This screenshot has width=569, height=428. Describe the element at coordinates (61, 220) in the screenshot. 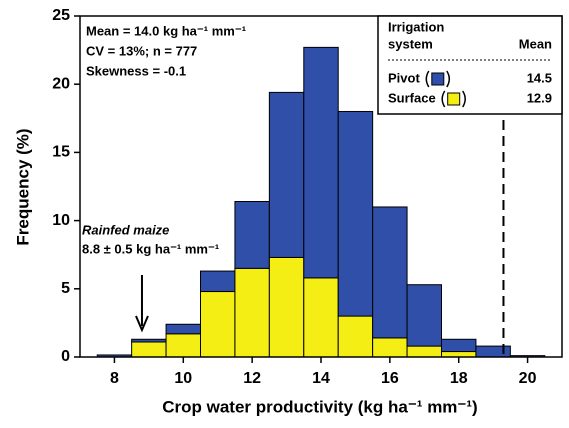

I see `y-tick-label: 10` at that location.